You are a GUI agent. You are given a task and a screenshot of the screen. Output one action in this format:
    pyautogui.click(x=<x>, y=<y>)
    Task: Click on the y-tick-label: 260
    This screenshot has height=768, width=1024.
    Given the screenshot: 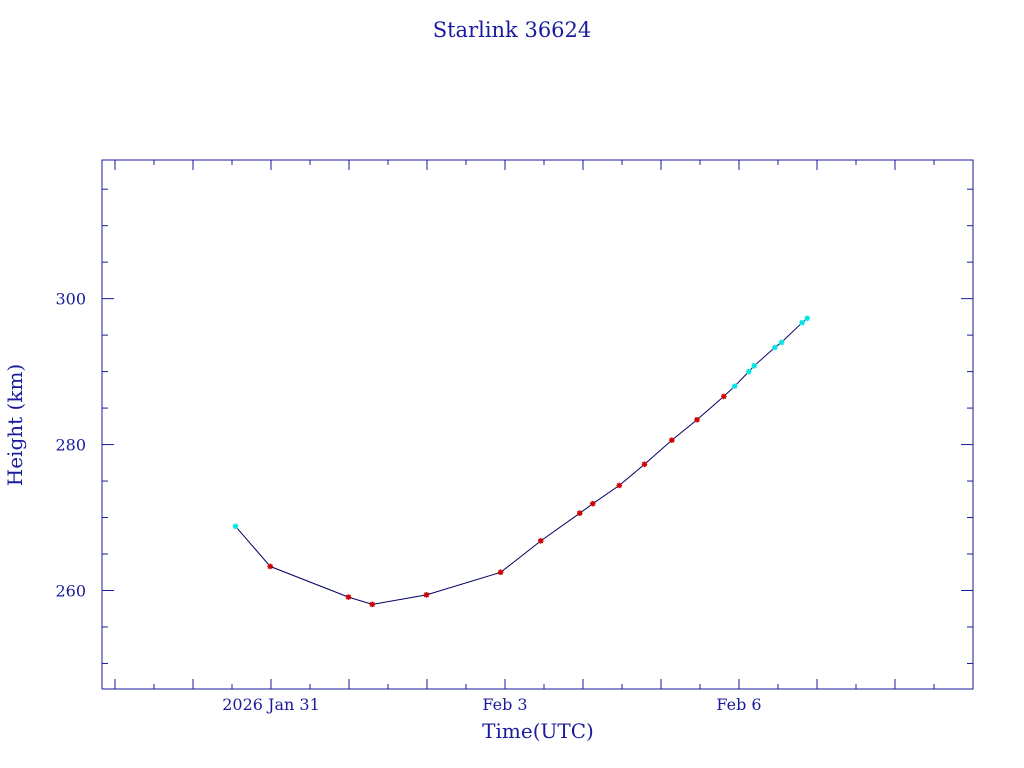 What is the action you would take?
    pyautogui.click(x=70, y=590)
    